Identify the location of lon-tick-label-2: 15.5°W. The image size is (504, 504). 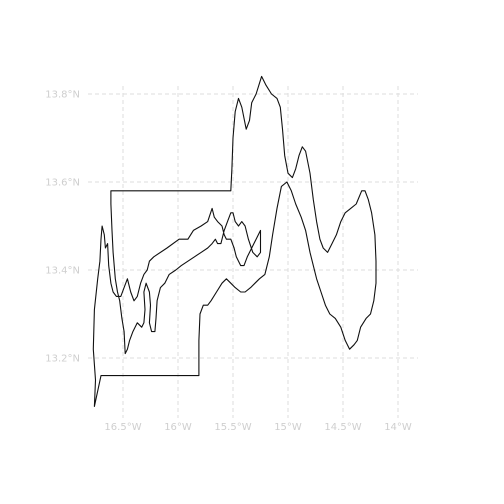
(232, 427).